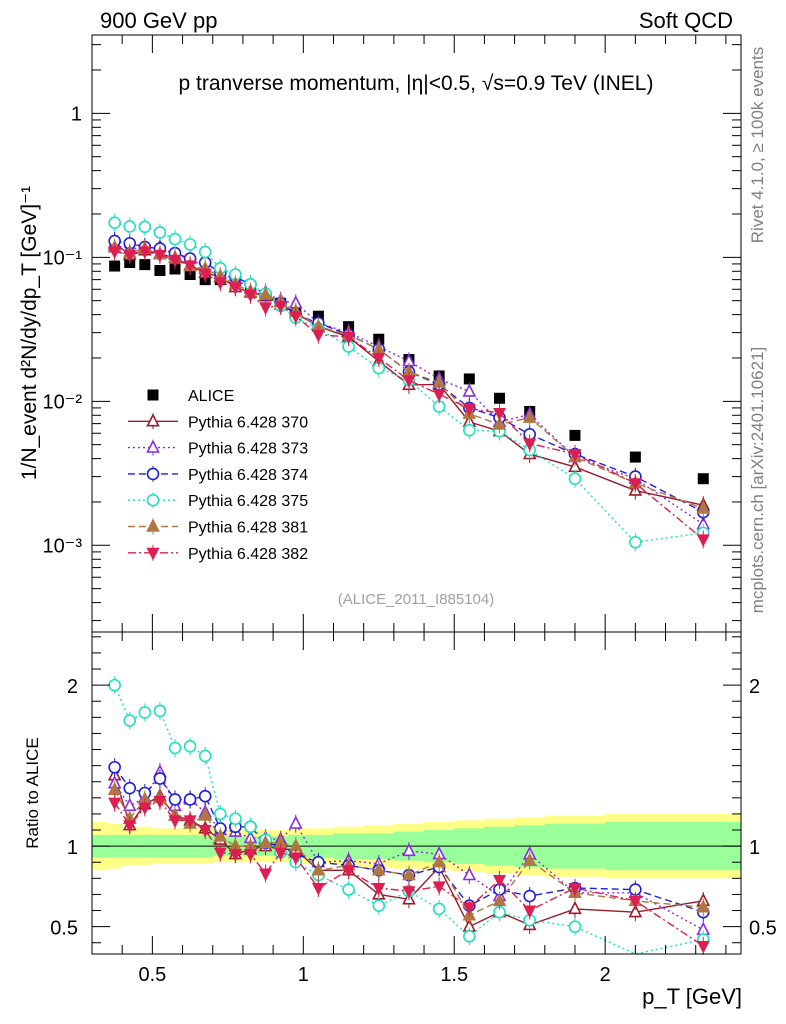 The image size is (786, 1024). What do you see at coordinates (32, 793) in the screenshot?
I see `ratio-y-axis-label: Ratio to ALICE` at bounding box center [32, 793].